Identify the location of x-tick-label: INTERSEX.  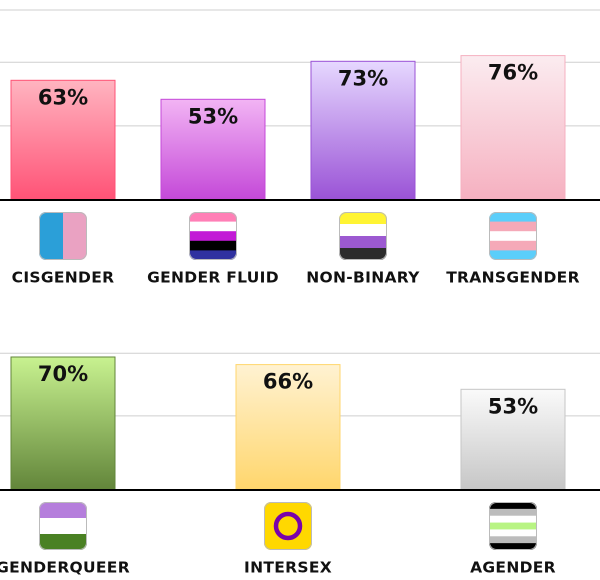
(288, 568).